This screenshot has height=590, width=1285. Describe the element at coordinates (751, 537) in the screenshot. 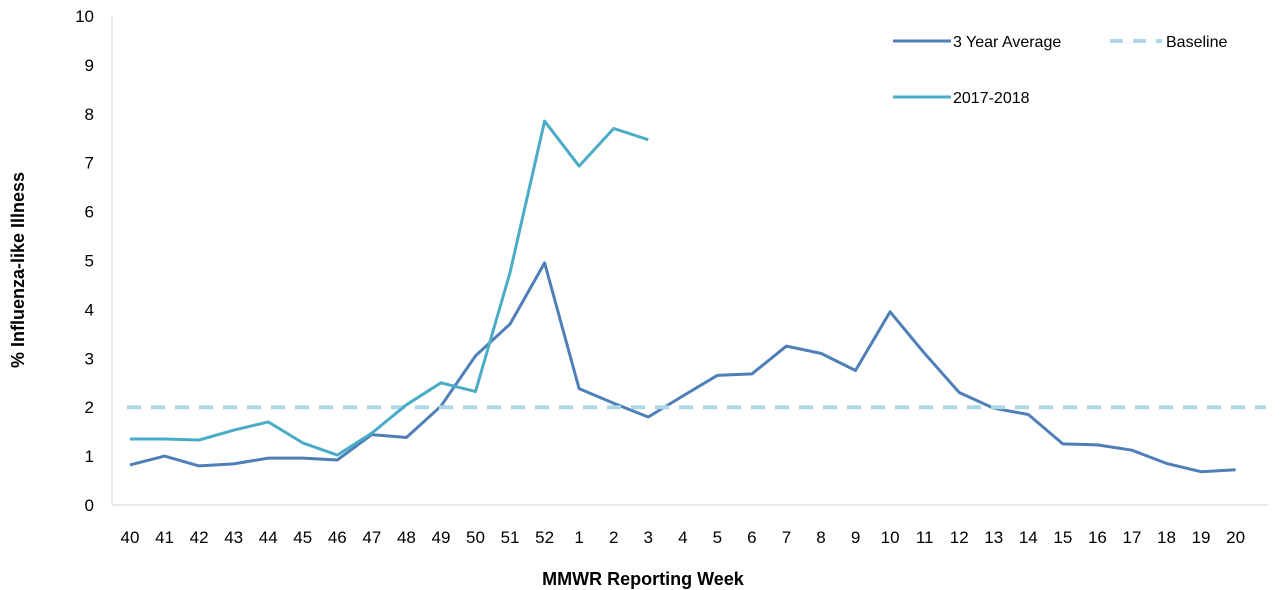

I see `x-tick-label: 6` at that location.